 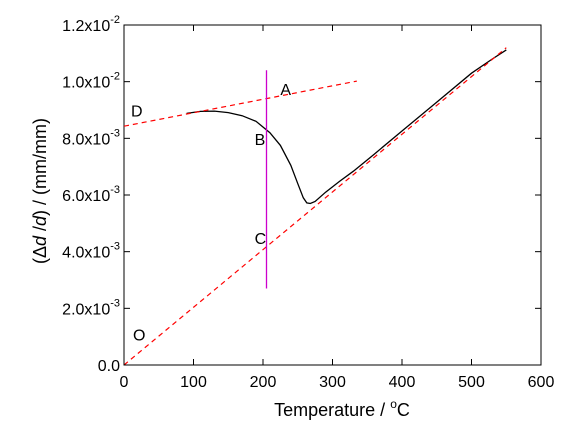 What do you see at coordinates (139, 335) in the screenshot?
I see `annotation-o: O` at bounding box center [139, 335].